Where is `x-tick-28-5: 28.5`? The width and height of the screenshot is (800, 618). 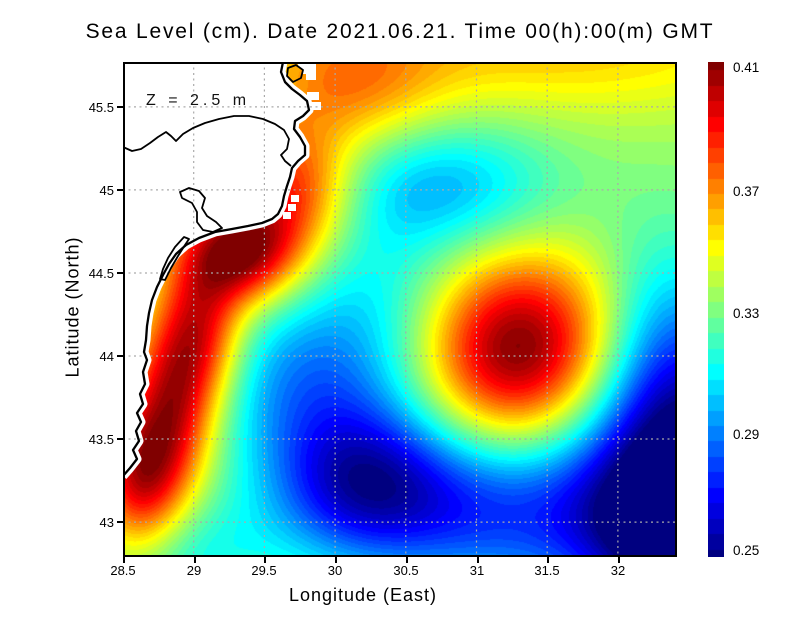
x-tick-28-5: 28.5 is located at coordinates (123, 570).